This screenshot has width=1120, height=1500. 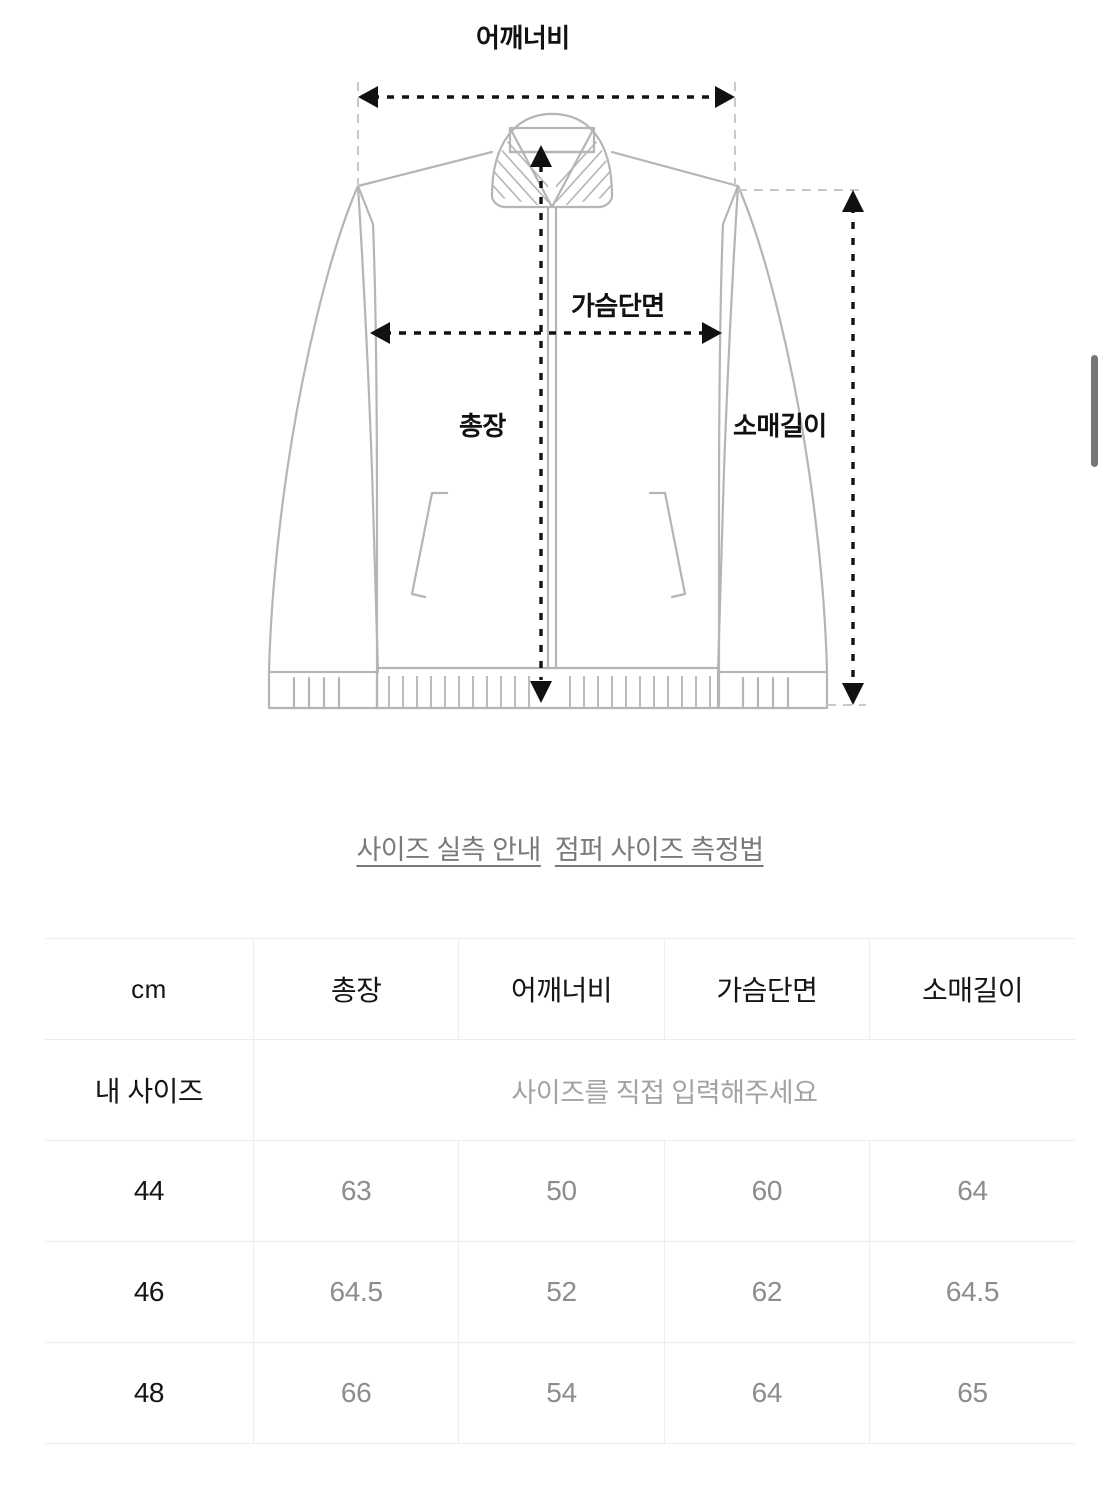 I want to click on cell-sleeve-length: 65, so click(x=972, y=1393).